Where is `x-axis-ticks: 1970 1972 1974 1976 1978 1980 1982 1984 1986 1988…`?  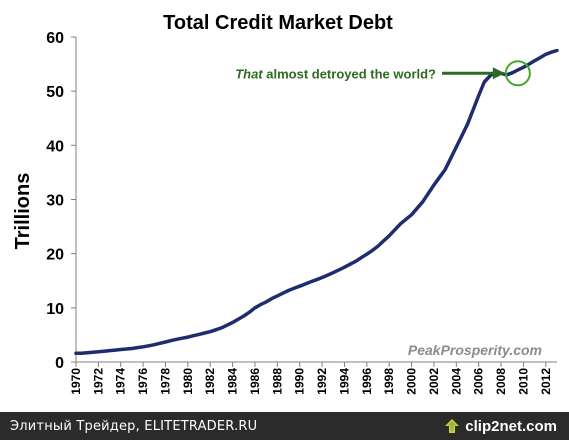 x-axis-ticks: 1970 1972 1974 1976 1978 1980 1982 1984 1986 1988… is located at coordinates (311, 378).